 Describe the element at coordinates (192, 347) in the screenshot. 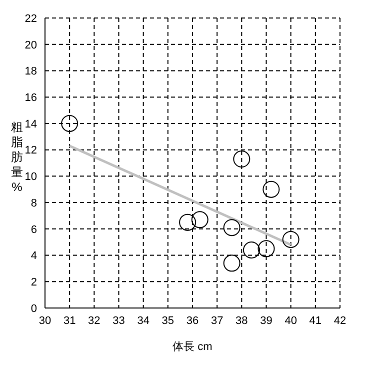

I see `x-axis-title: 体長 cm` at that location.